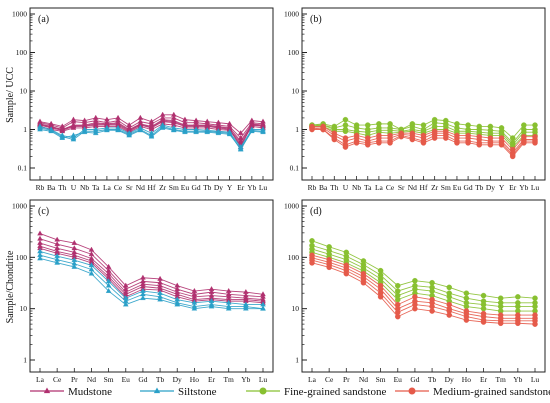  What do you see at coordinates (435, 187) in the screenshot?
I see `x-tick-label: Zr` at bounding box center [435, 187].